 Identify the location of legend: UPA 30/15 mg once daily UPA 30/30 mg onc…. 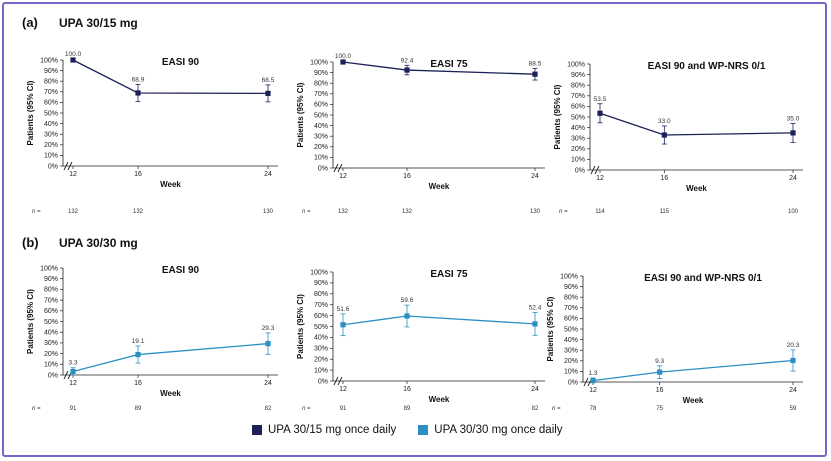
(407, 430).